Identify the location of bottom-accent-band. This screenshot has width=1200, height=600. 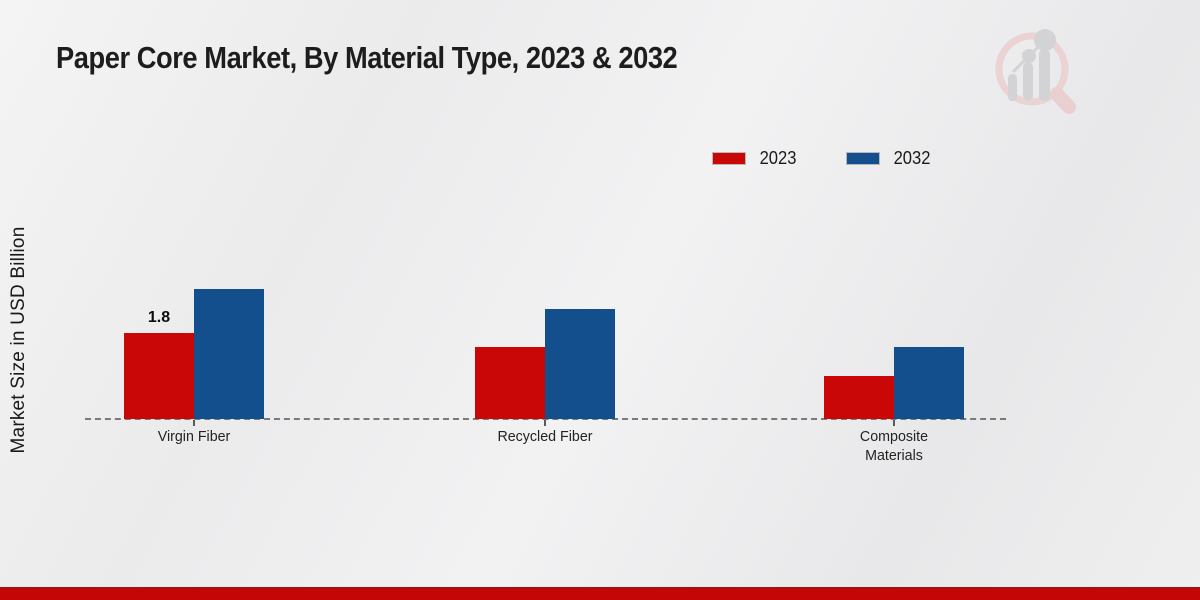
(600, 593).